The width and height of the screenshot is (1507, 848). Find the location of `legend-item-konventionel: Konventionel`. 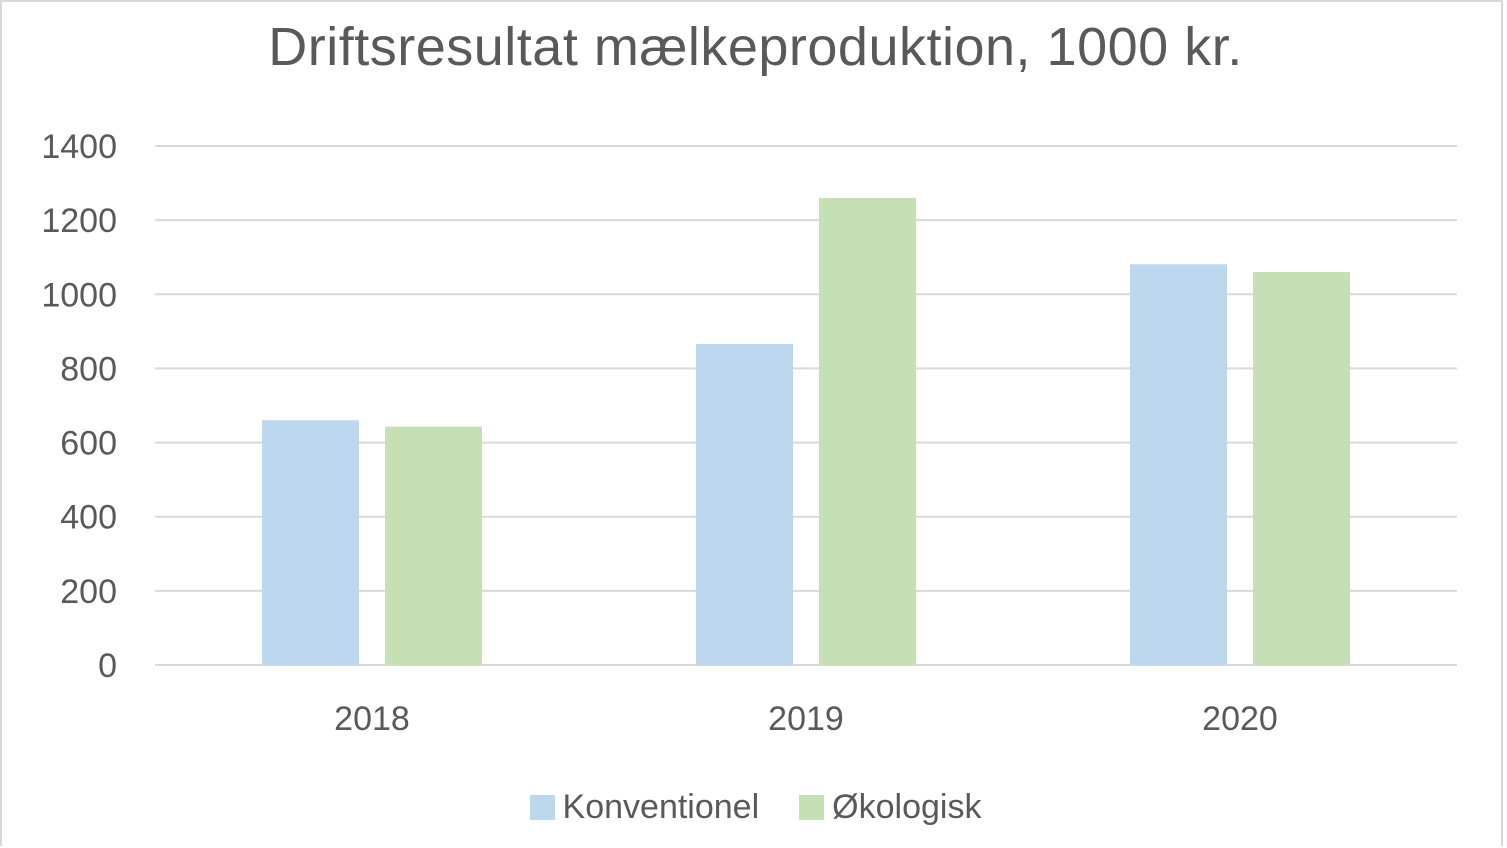

legend-item-konventionel: Konventionel is located at coordinates (644, 807).